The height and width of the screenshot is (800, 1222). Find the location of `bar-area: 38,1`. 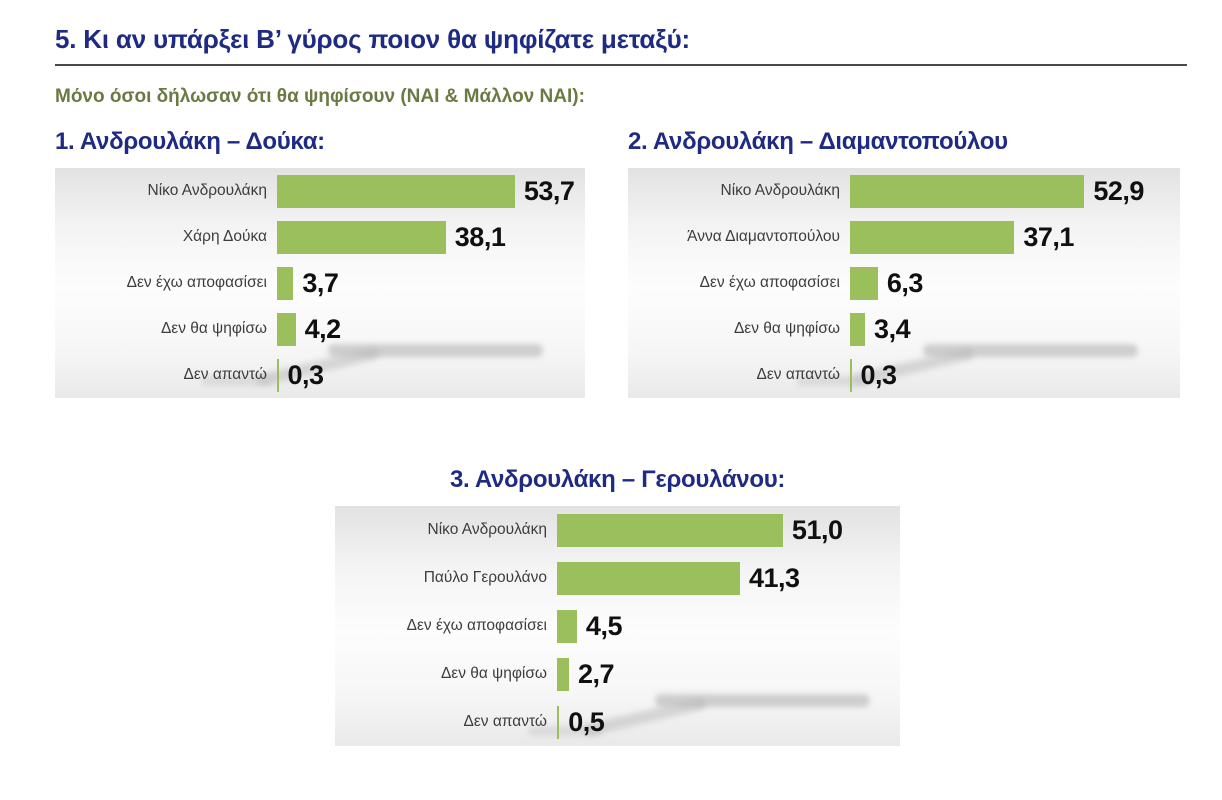

bar-area: 38,1 is located at coordinates (431, 237).